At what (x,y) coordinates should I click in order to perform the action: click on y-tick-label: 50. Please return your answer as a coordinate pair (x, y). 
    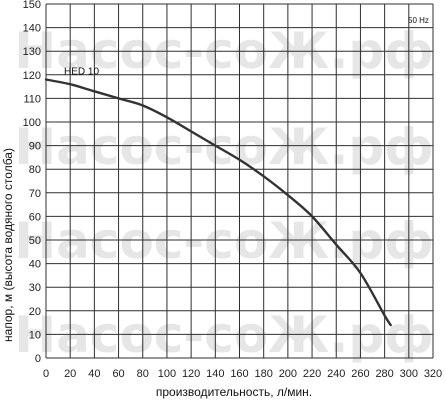
    Looking at the image, I should click on (35, 241).